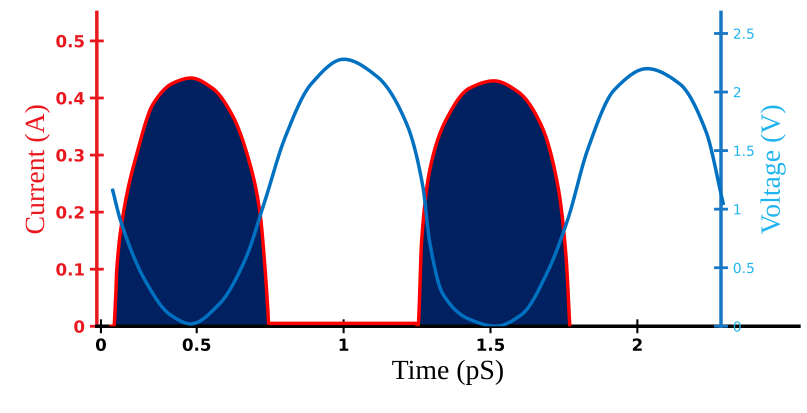 The width and height of the screenshot is (807, 413). What do you see at coordinates (447, 372) in the screenshot?
I see `x-axis-title: Time (pS)` at bounding box center [447, 372].